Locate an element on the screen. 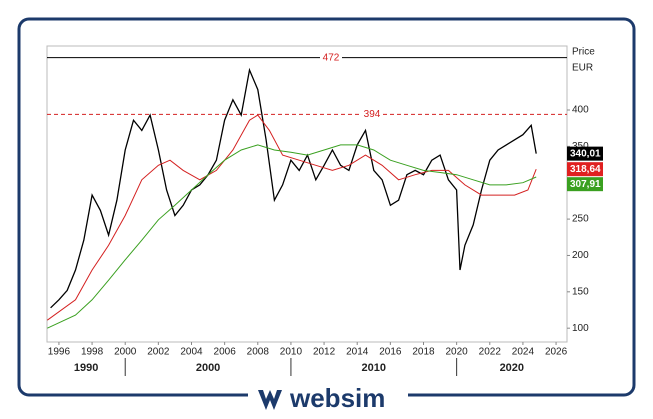 This screenshot has width=653, height=419. x-tick-label: 2006 is located at coordinates (225, 352).